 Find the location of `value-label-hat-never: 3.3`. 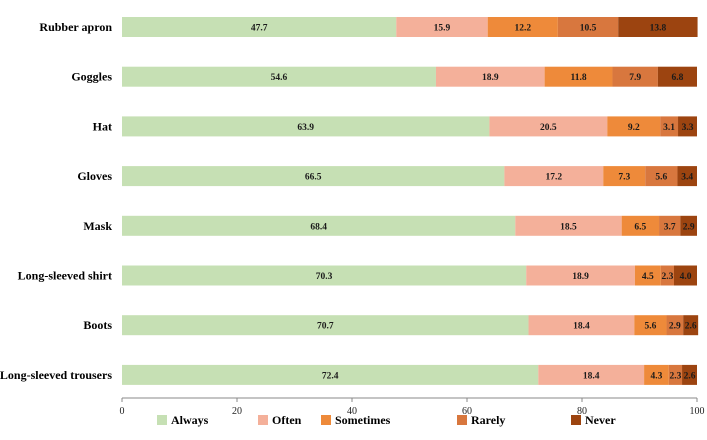

value-label-hat-never: 3.3 is located at coordinates (688, 128).